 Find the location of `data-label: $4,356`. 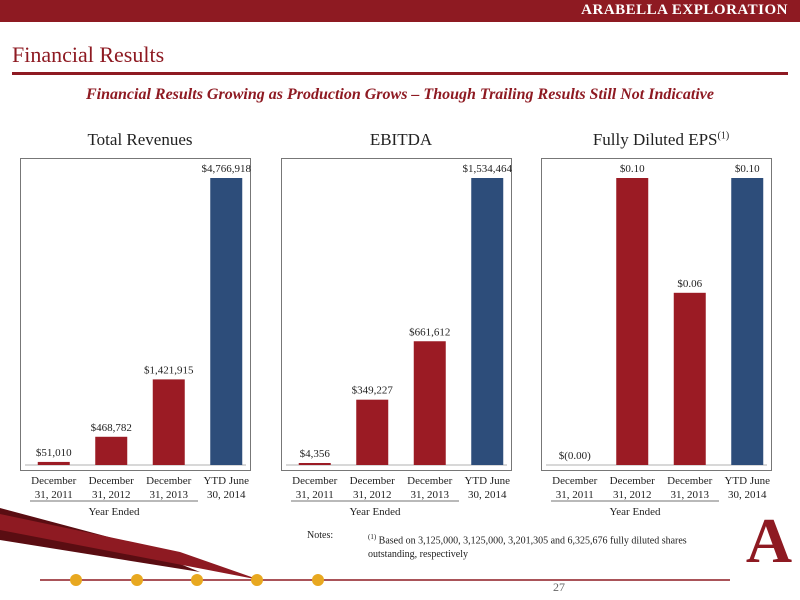

data-label: $4,356 is located at coordinates (315, 454).